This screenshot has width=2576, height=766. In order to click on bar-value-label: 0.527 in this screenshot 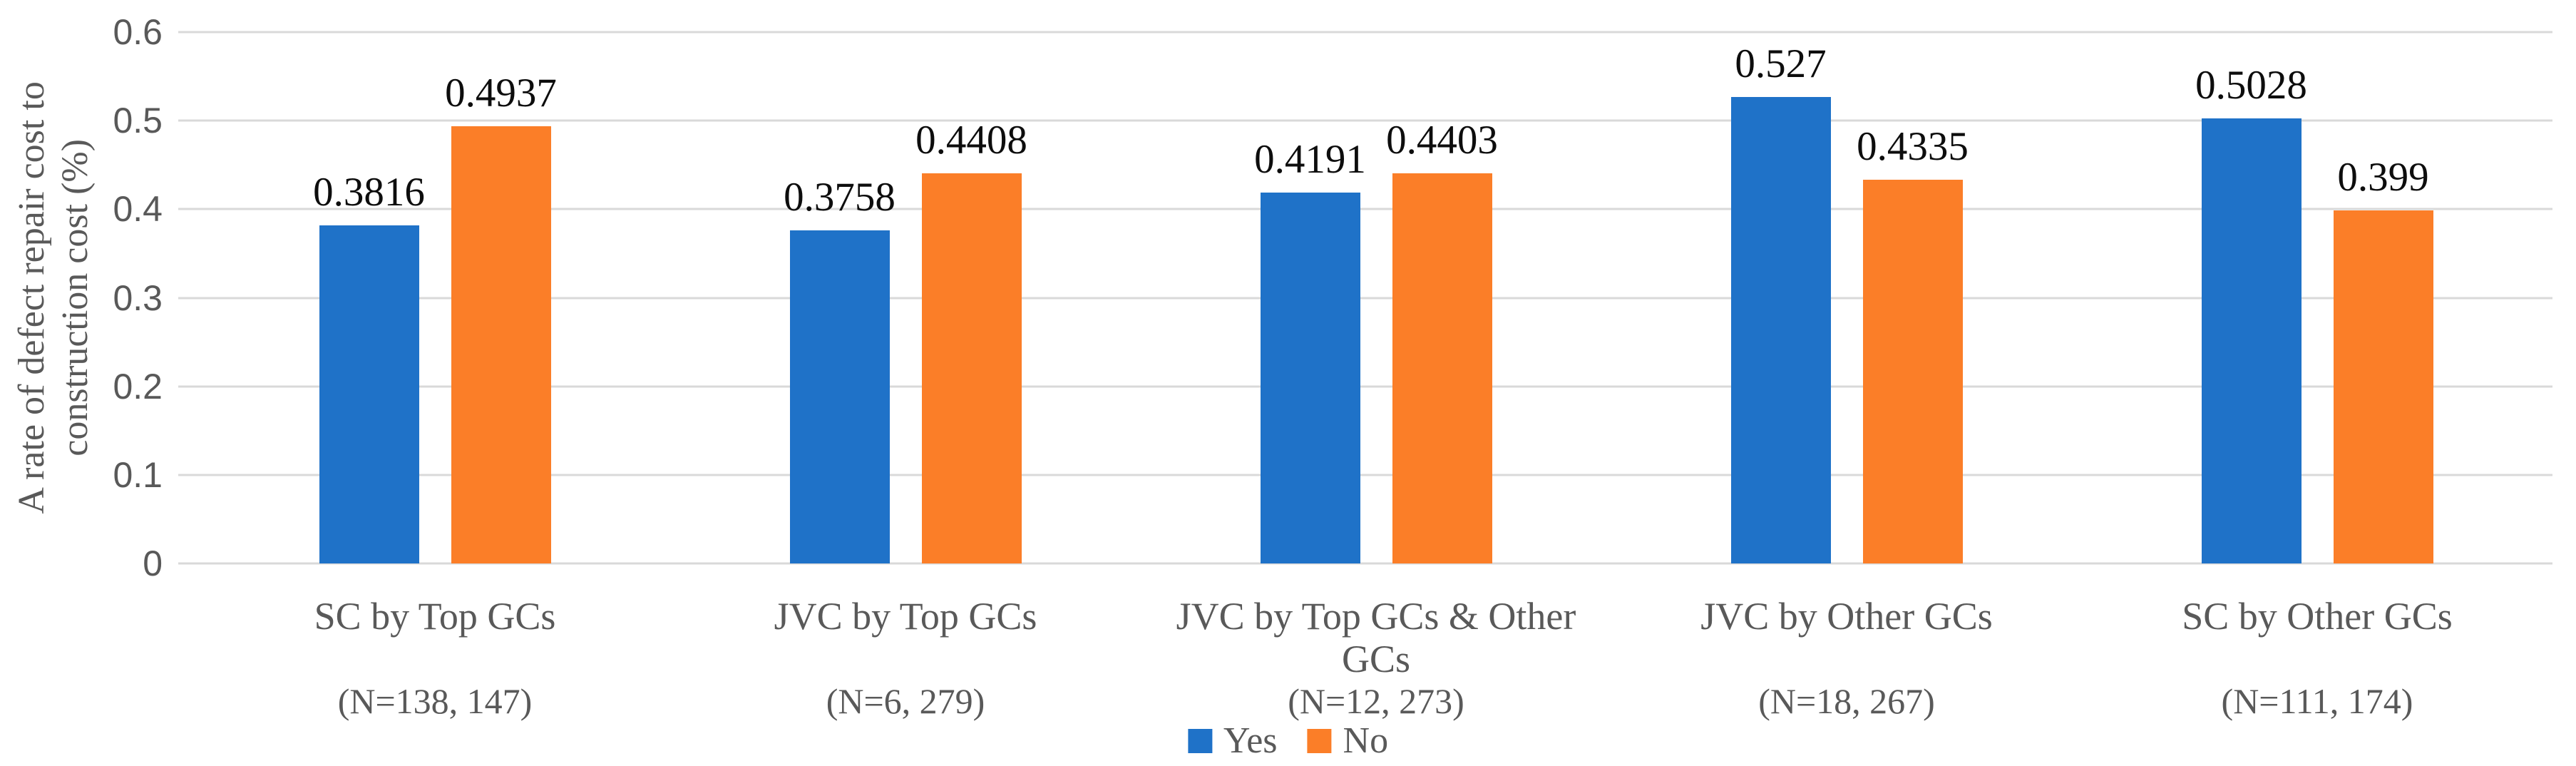, I will do `click(1781, 63)`.